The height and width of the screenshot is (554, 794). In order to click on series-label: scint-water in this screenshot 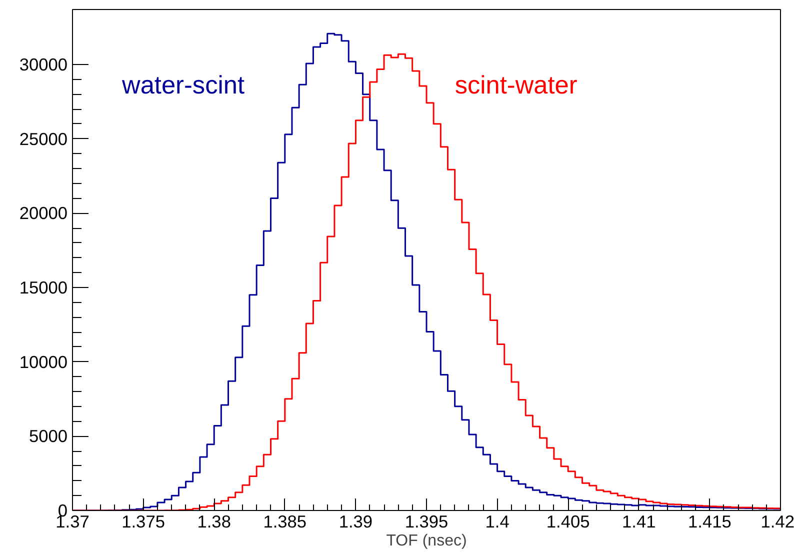, I will do `click(516, 86)`.